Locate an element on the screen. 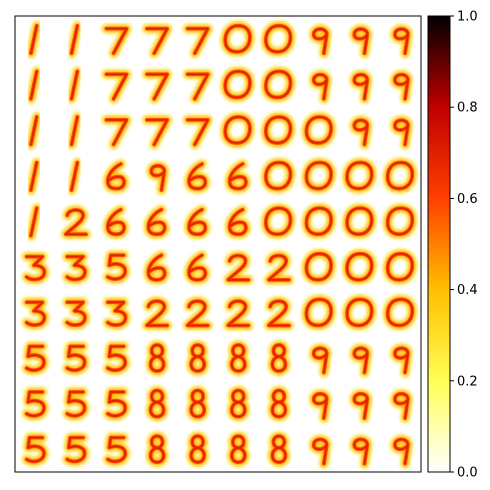 This screenshot has height=490, width=490. grid-cell-r5-c8 is located at coordinates (359, 266).